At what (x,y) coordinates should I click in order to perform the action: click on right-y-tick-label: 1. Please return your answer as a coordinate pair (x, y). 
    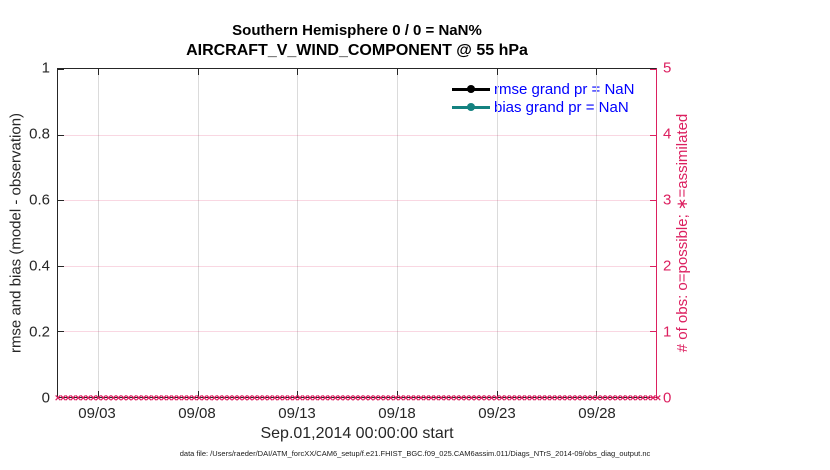
    Looking at the image, I should click on (667, 332).